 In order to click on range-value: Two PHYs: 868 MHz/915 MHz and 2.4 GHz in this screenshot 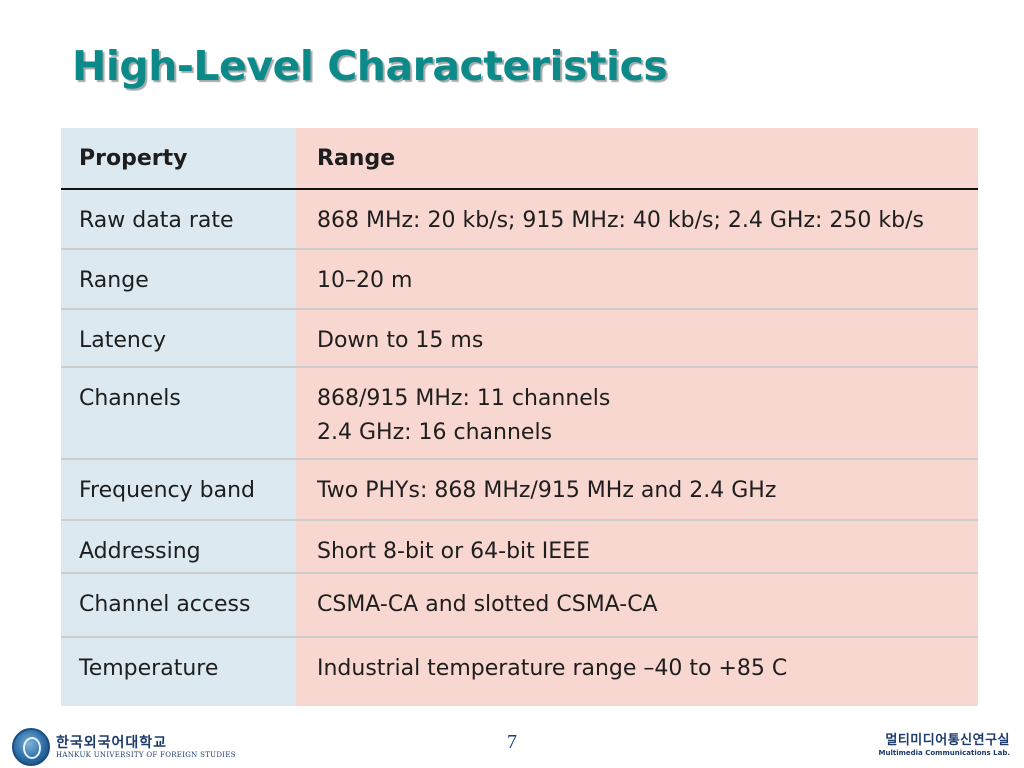, I will do `click(547, 490)`.